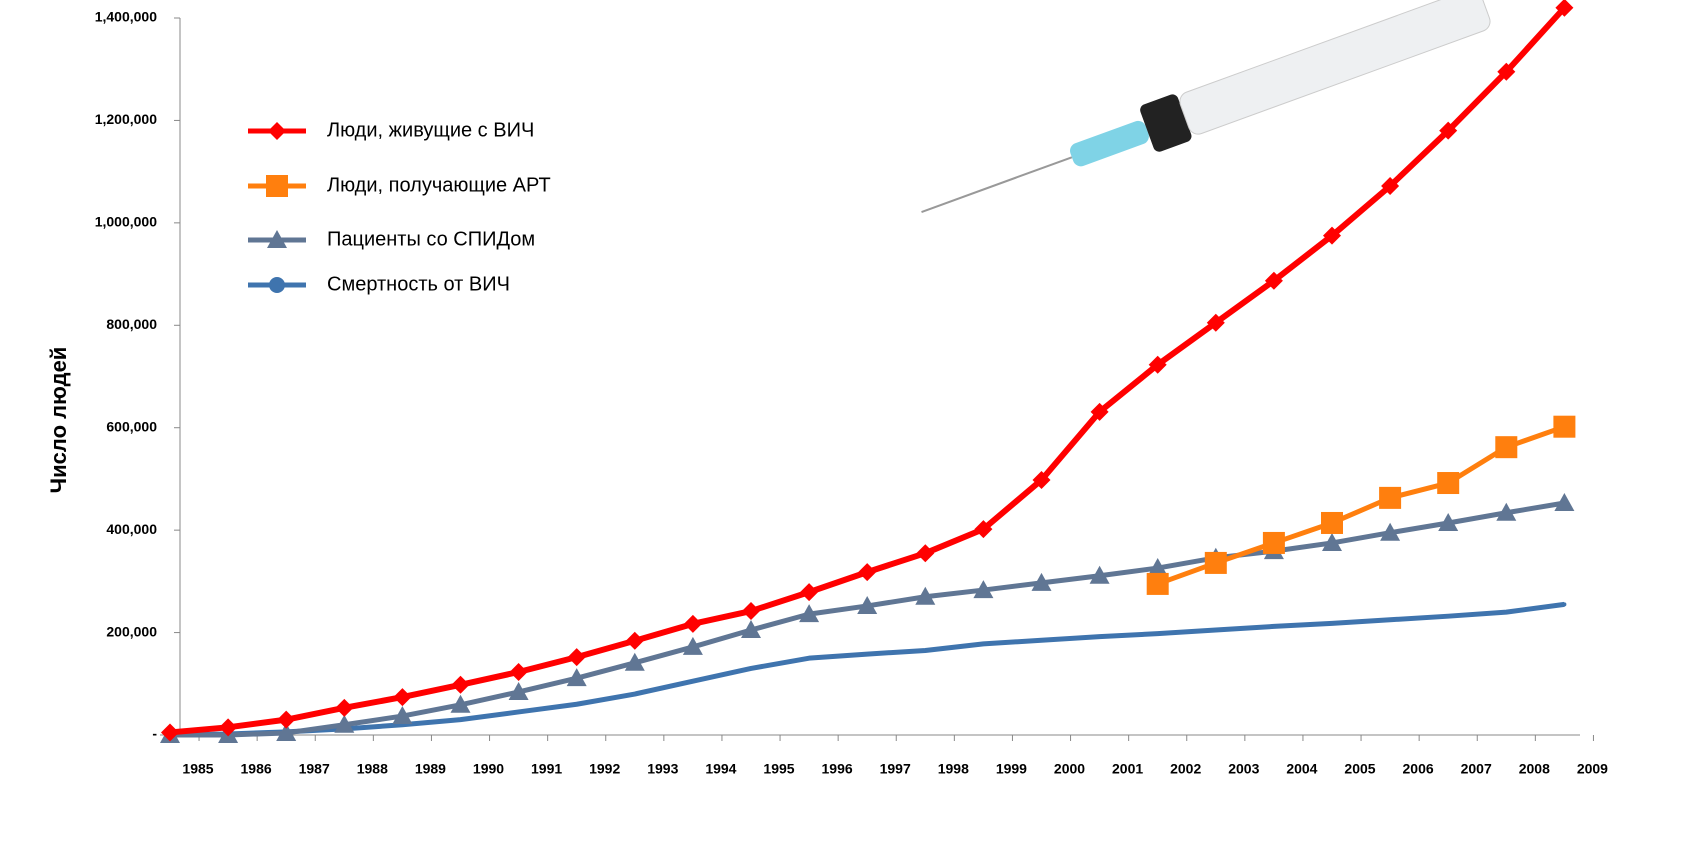 The image size is (1707, 852). Describe the element at coordinates (953, 769) in the screenshot. I see `x-tick-label: 1998` at that location.